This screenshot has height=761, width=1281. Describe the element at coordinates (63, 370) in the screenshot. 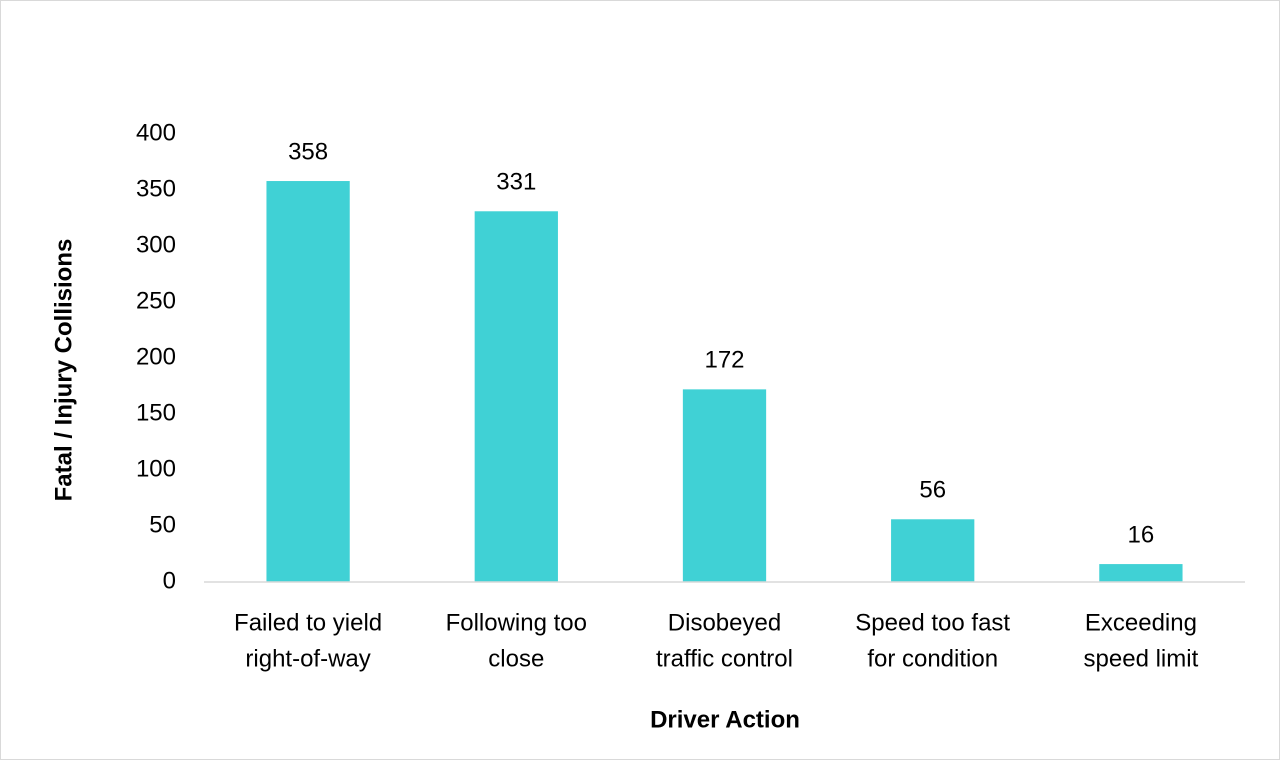

I see `y-axis-title: Fatal / Injury Collisions` at that location.